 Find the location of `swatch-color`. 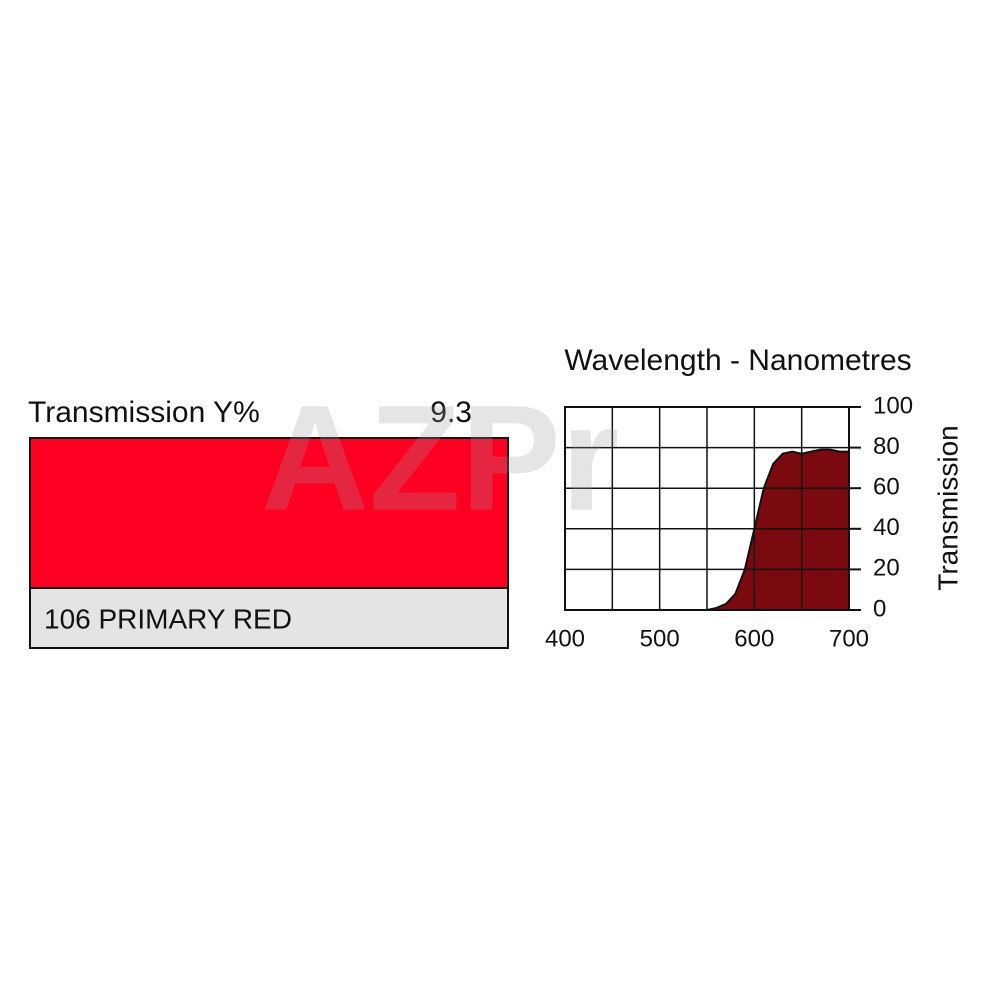

swatch-color is located at coordinates (269, 513).